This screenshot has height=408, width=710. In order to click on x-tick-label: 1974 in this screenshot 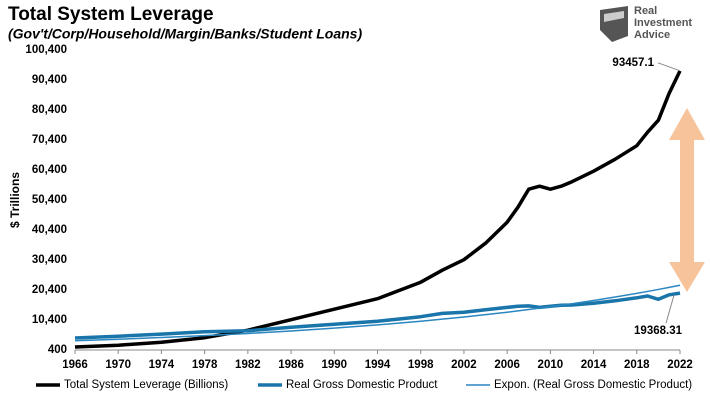, I will do `click(162, 365)`.